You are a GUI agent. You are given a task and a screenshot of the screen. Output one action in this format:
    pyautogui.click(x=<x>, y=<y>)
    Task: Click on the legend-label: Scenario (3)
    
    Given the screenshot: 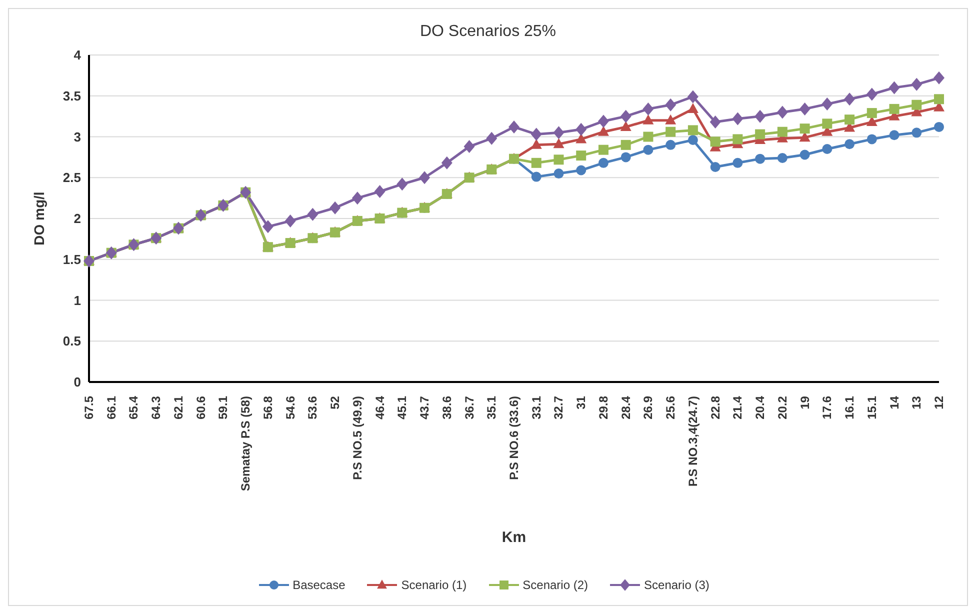 What is the action you would take?
    pyautogui.click(x=676, y=585)
    